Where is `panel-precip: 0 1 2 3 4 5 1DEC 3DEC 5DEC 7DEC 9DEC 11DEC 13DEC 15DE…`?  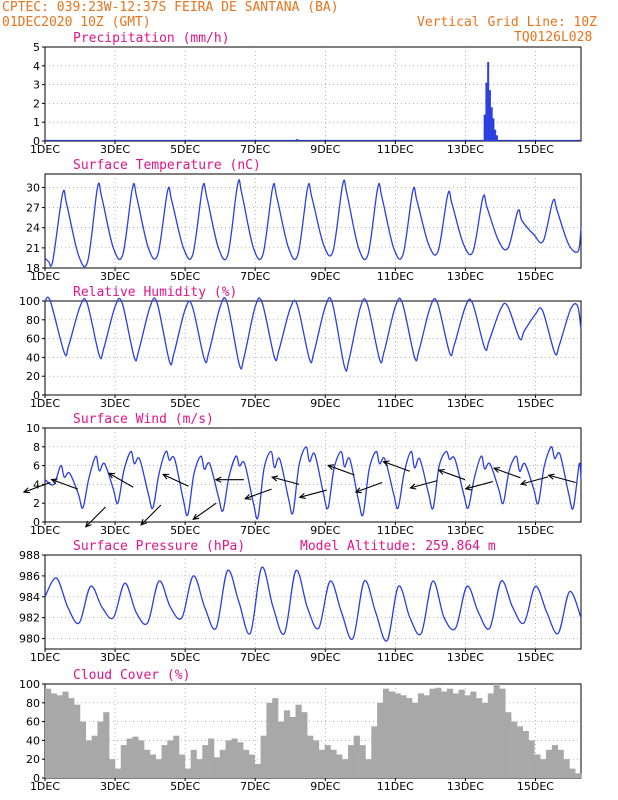 panel-precip: 0 1 2 3 4 5 1DEC 3DEC 5DEC 7DEC 9DEC 11DEC 13DEC 15DE… is located at coordinates (306, 93).